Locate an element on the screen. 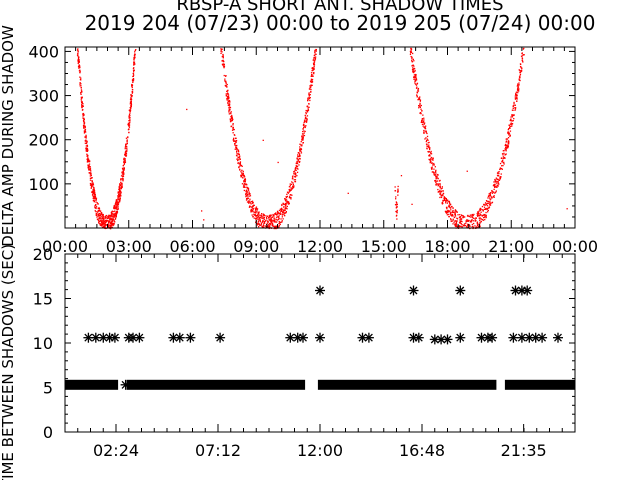  top-x-tick-label: 15:00 is located at coordinates (384, 246).